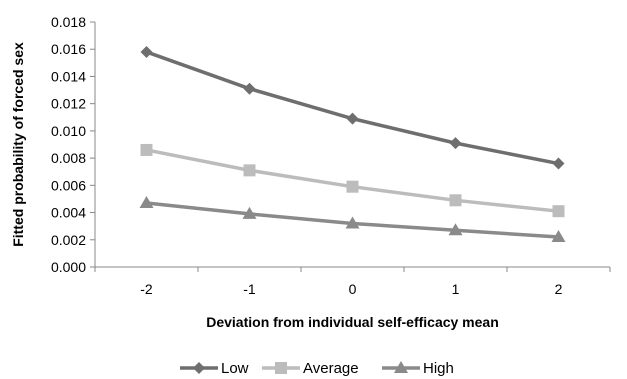  Describe the element at coordinates (68, 22) in the screenshot. I see `y-tick-label: 0.018` at that location.